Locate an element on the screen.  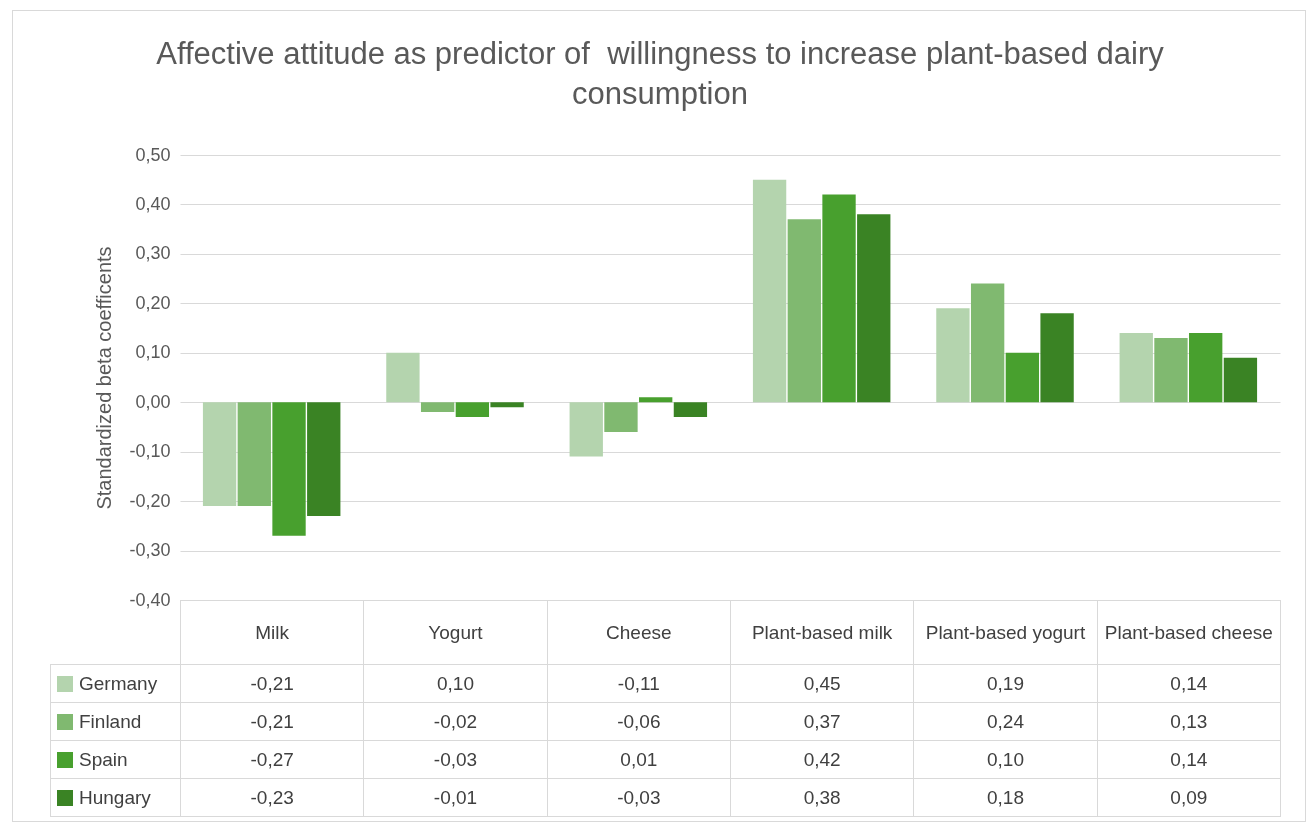
data-label: 0,38 is located at coordinates (822, 797).